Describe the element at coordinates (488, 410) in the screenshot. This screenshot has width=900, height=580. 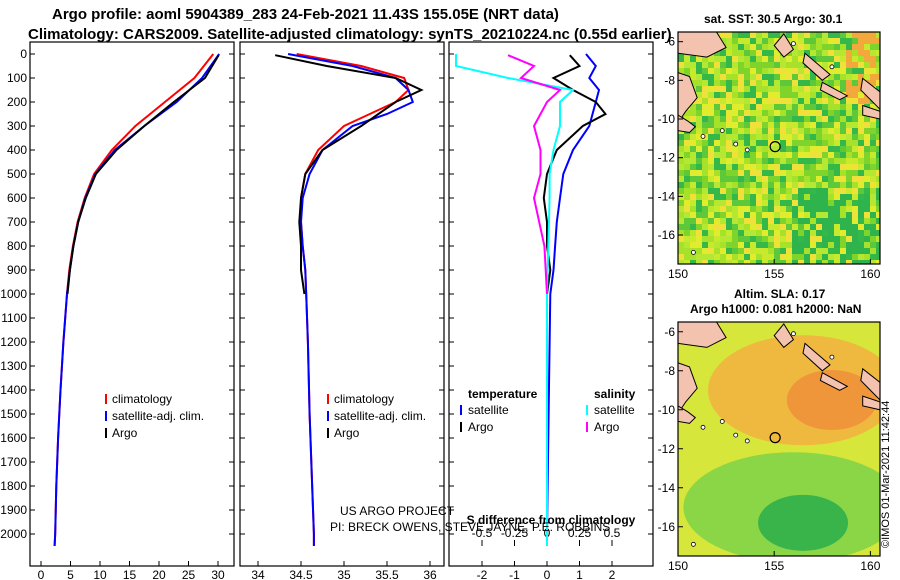
I see `tdiff-legend-label: satellite` at that location.